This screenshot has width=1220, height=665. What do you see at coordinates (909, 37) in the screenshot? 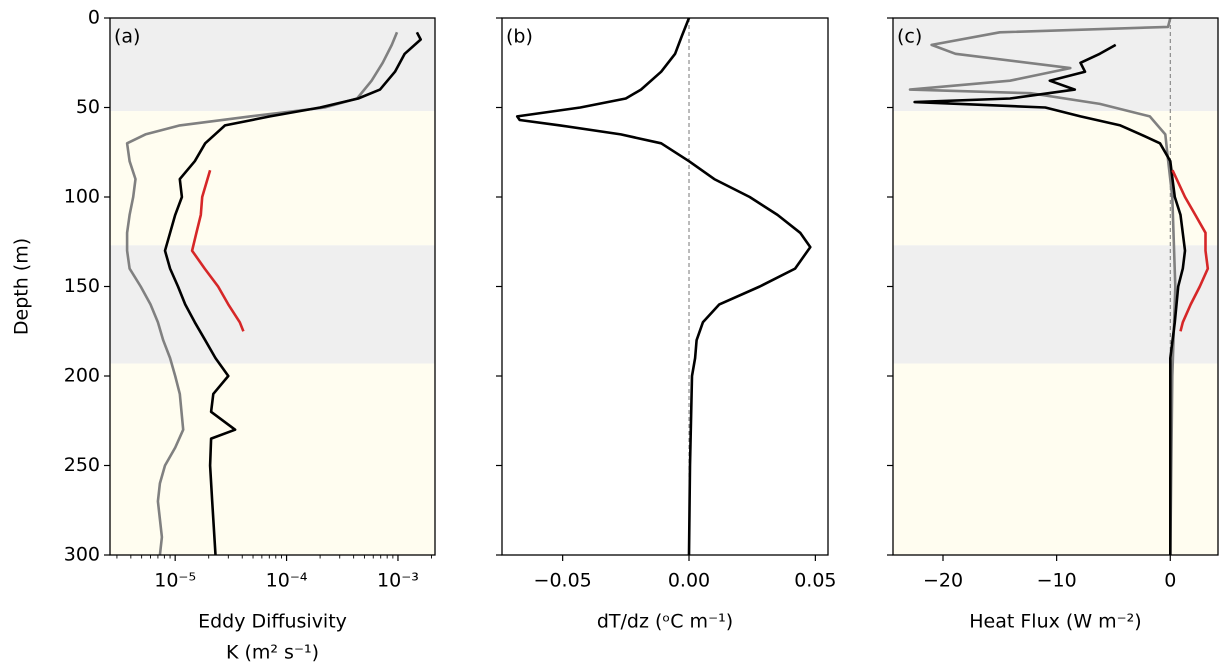
I see `panel-label: (c)` at bounding box center [909, 37].